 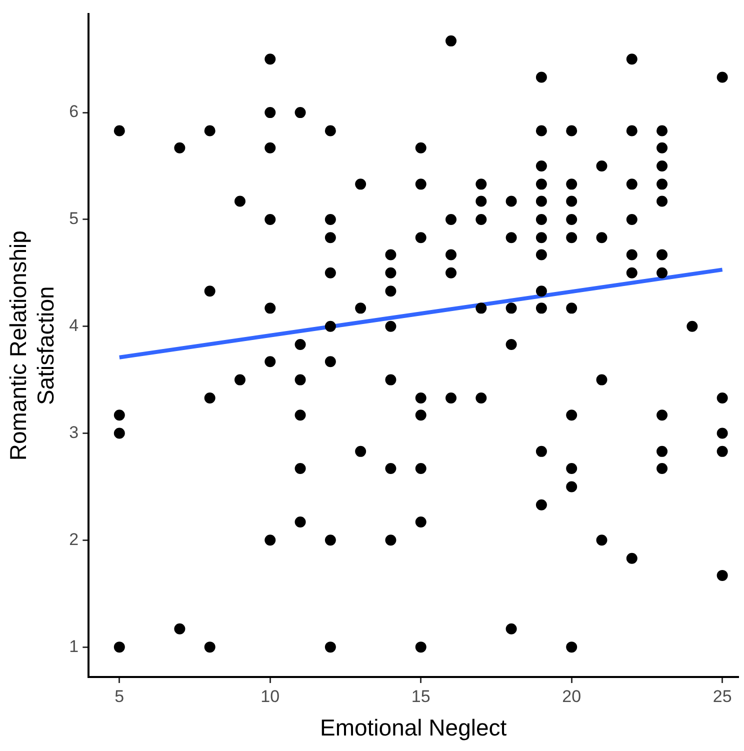 What do you see at coordinates (572, 696) in the screenshot?
I see `x-tick-label: 20` at bounding box center [572, 696].